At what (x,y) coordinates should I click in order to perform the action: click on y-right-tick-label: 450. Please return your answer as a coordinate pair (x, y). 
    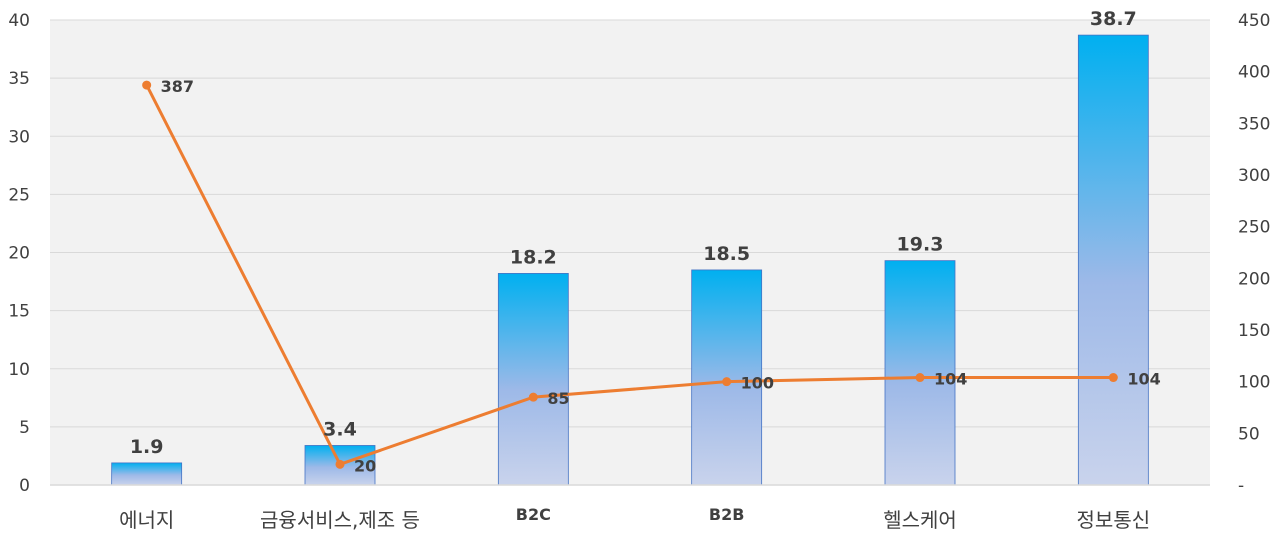
    Looking at the image, I should click on (1254, 21).